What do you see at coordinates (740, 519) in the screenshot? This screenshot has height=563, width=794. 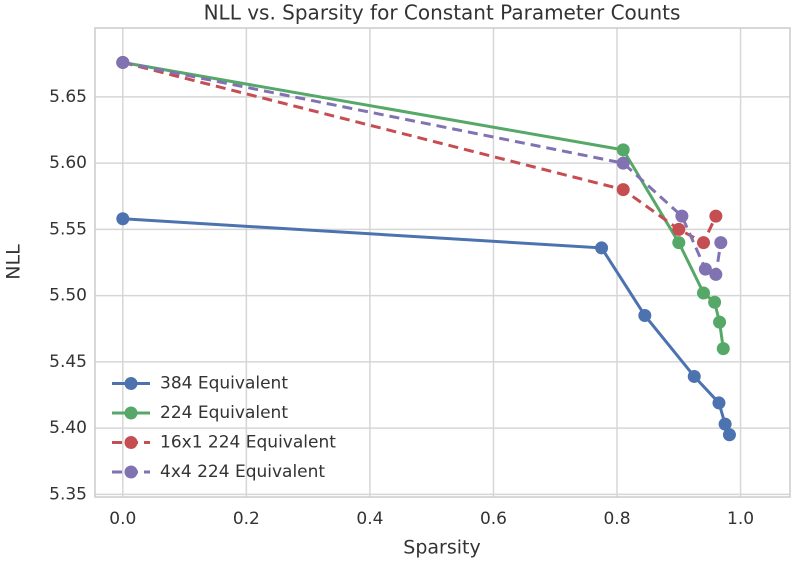 I see `x-tick-label: 1.0` at bounding box center [740, 519].